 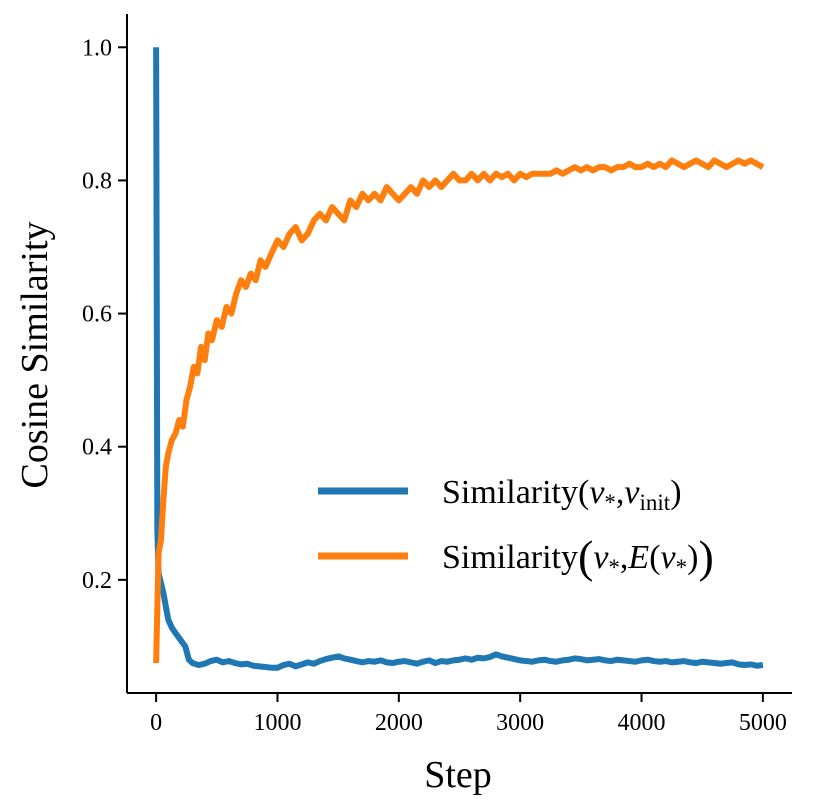 I want to click on legend-1-comma: ,, so click(x=620, y=492).